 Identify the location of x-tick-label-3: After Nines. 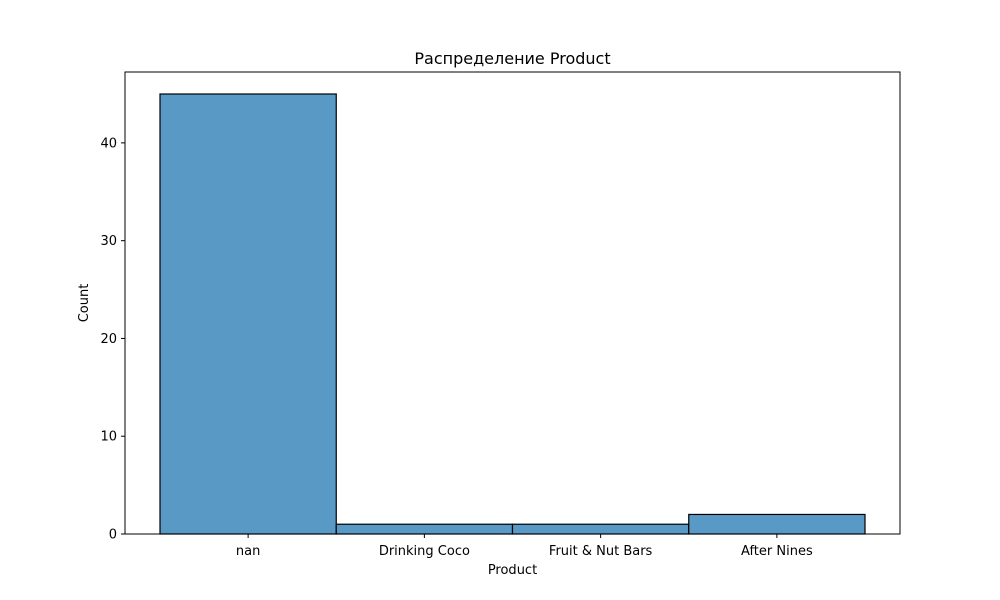
(777, 551).